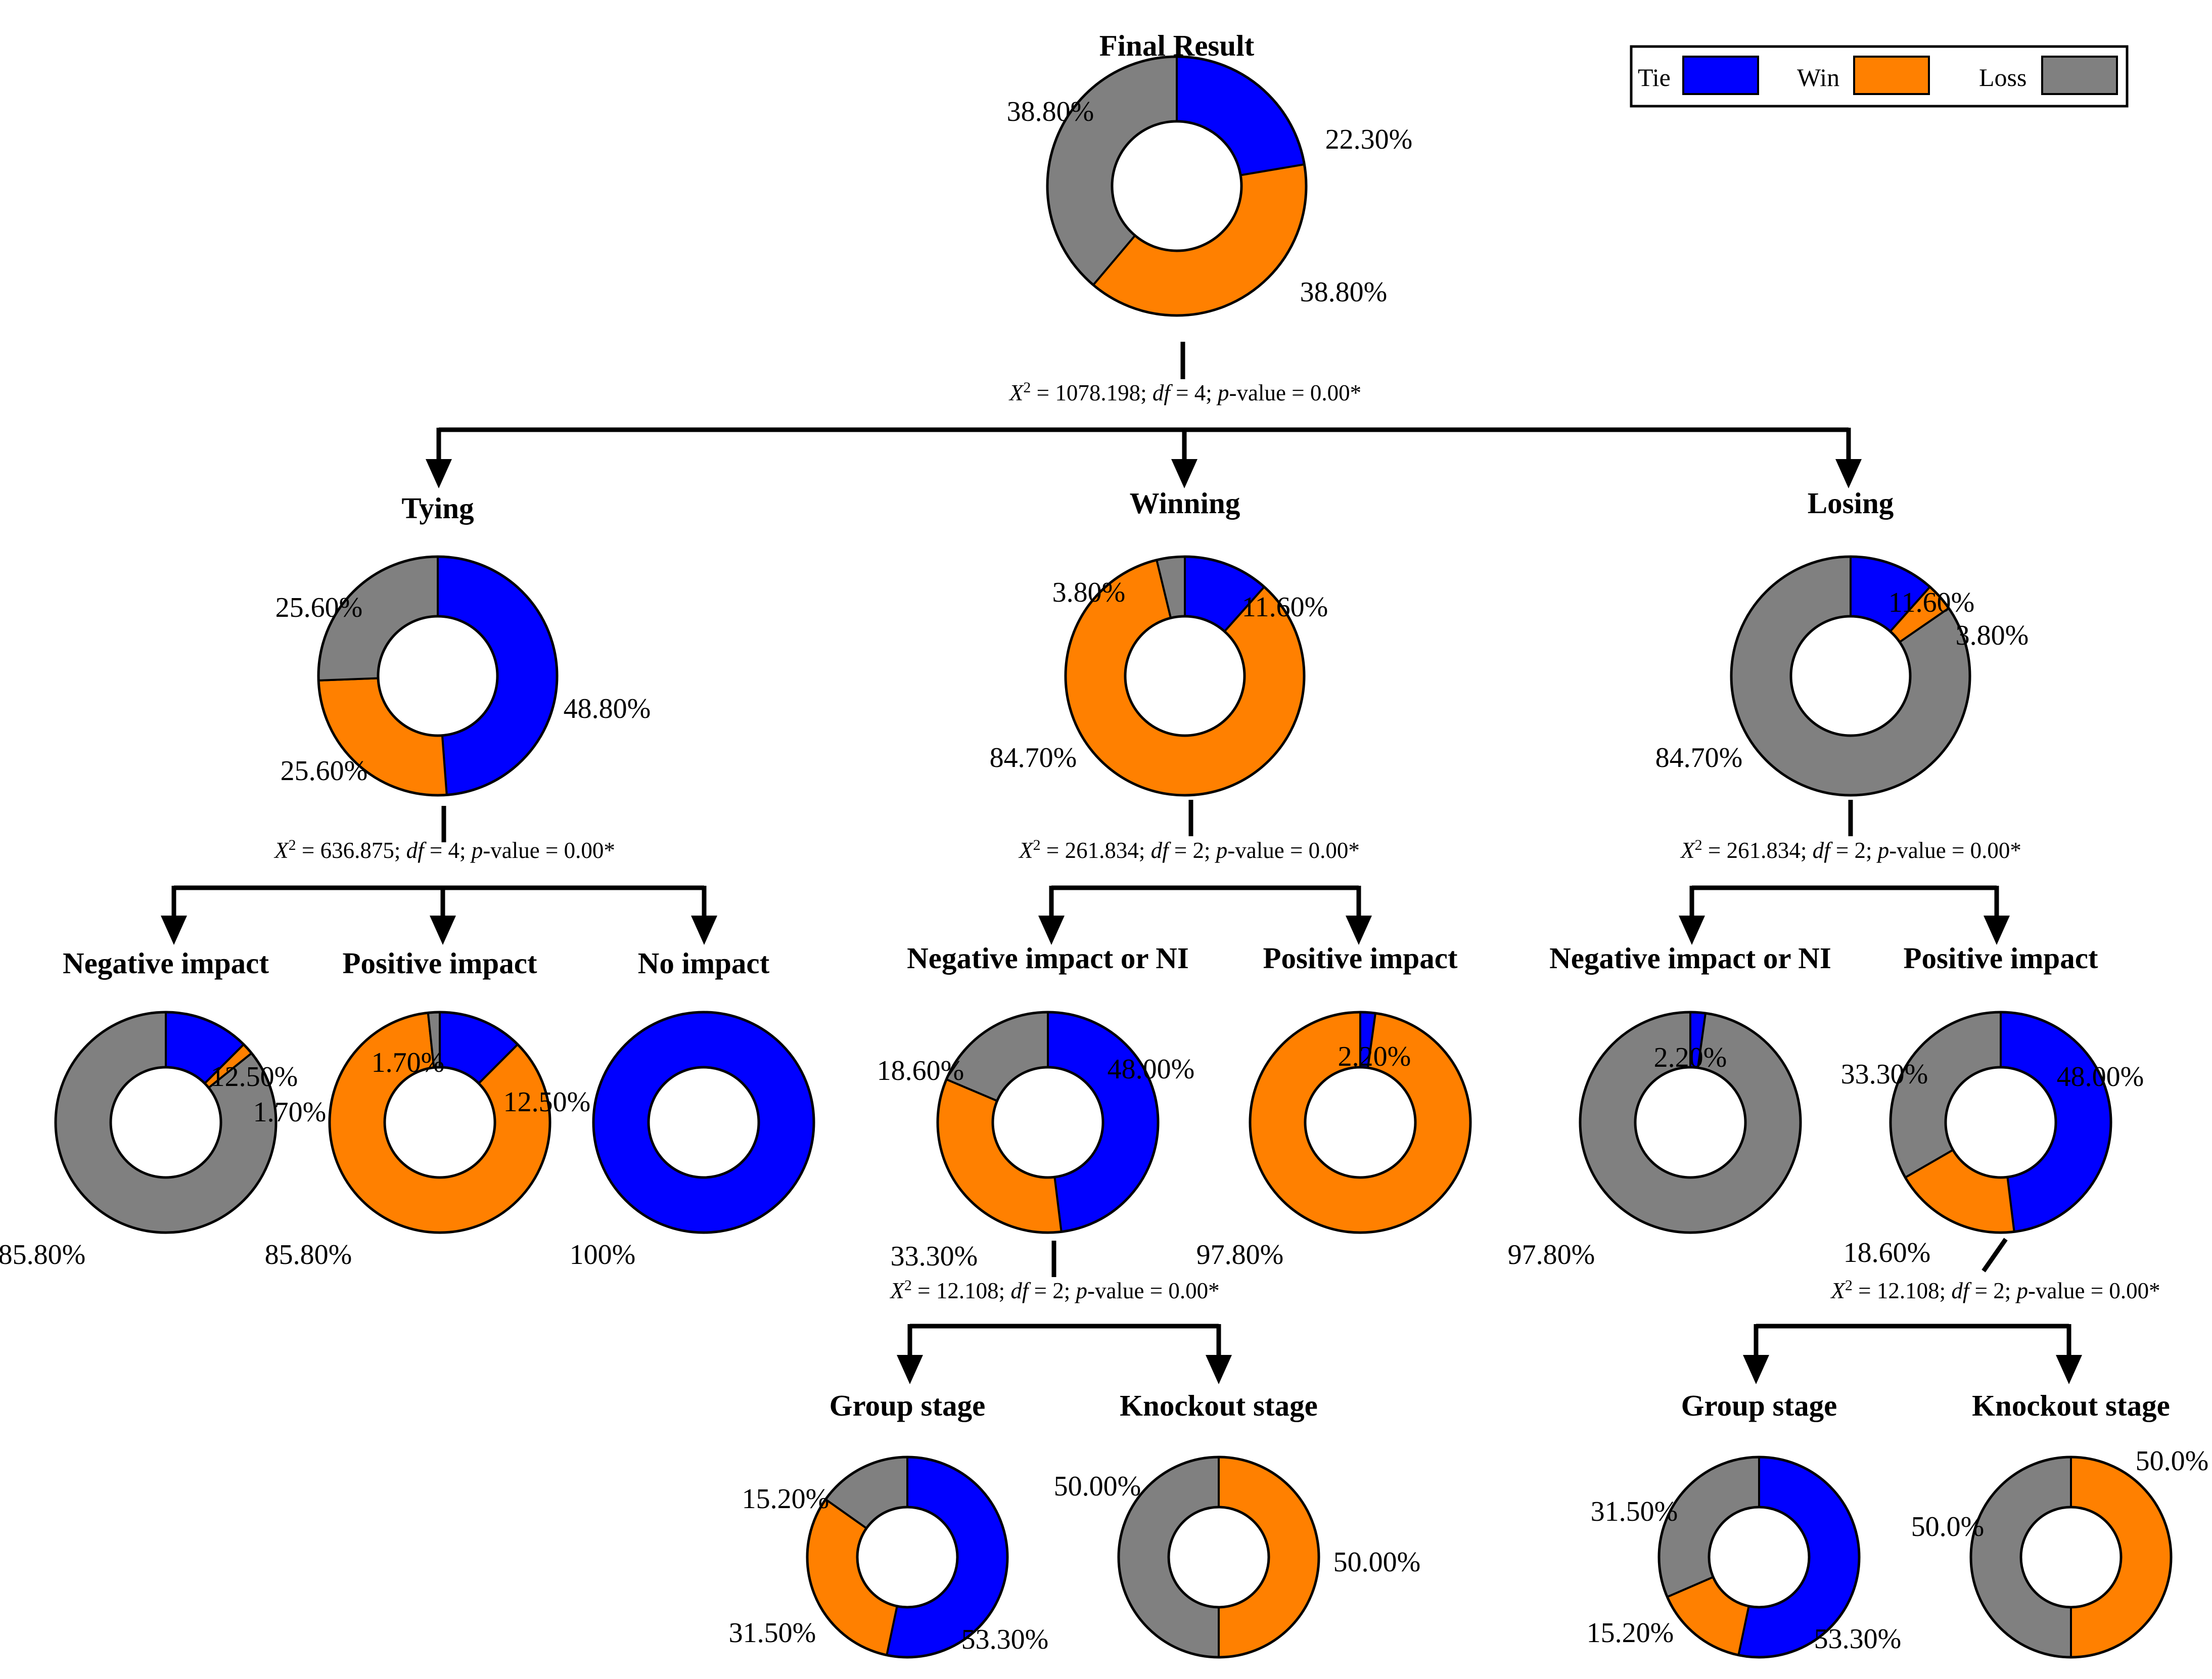 The image size is (2212, 1679). I want to click on slice-label-loss: 50.0%, so click(1948, 1526).